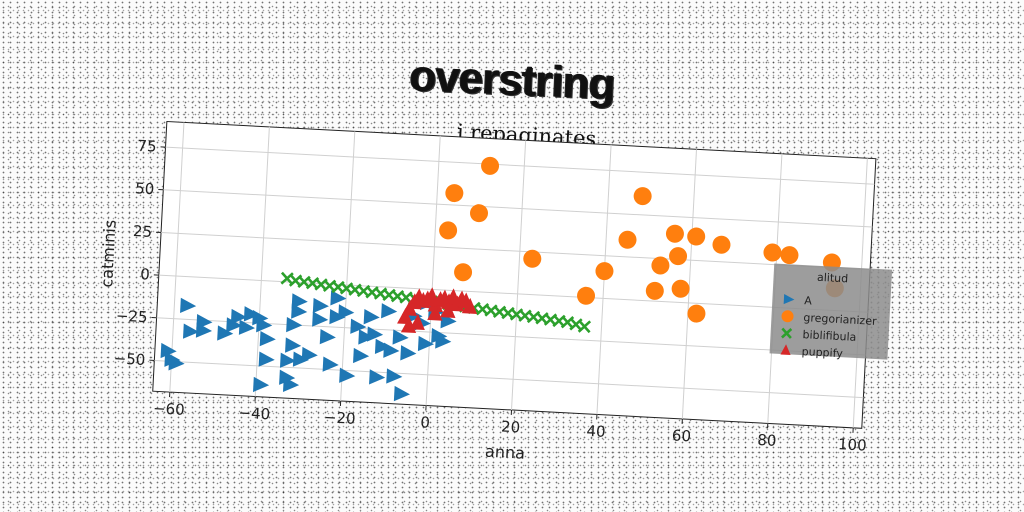 This screenshot has width=1024, height=512. What do you see at coordinates (132, 317) in the screenshot?
I see `y-tick-label: −25` at bounding box center [132, 317].